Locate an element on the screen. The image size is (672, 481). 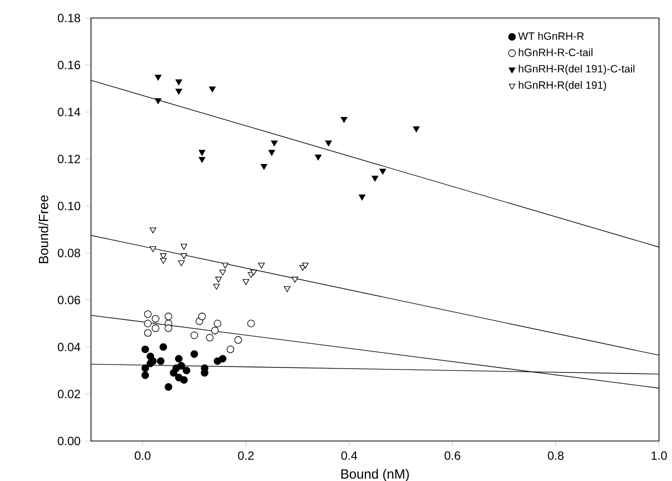
y-tick-label: 0.14 is located at coordinates (69, 112).